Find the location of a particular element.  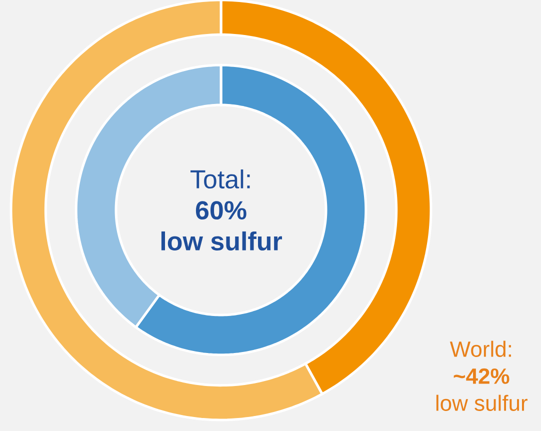

text: World: is located at coordinates (480, 348).